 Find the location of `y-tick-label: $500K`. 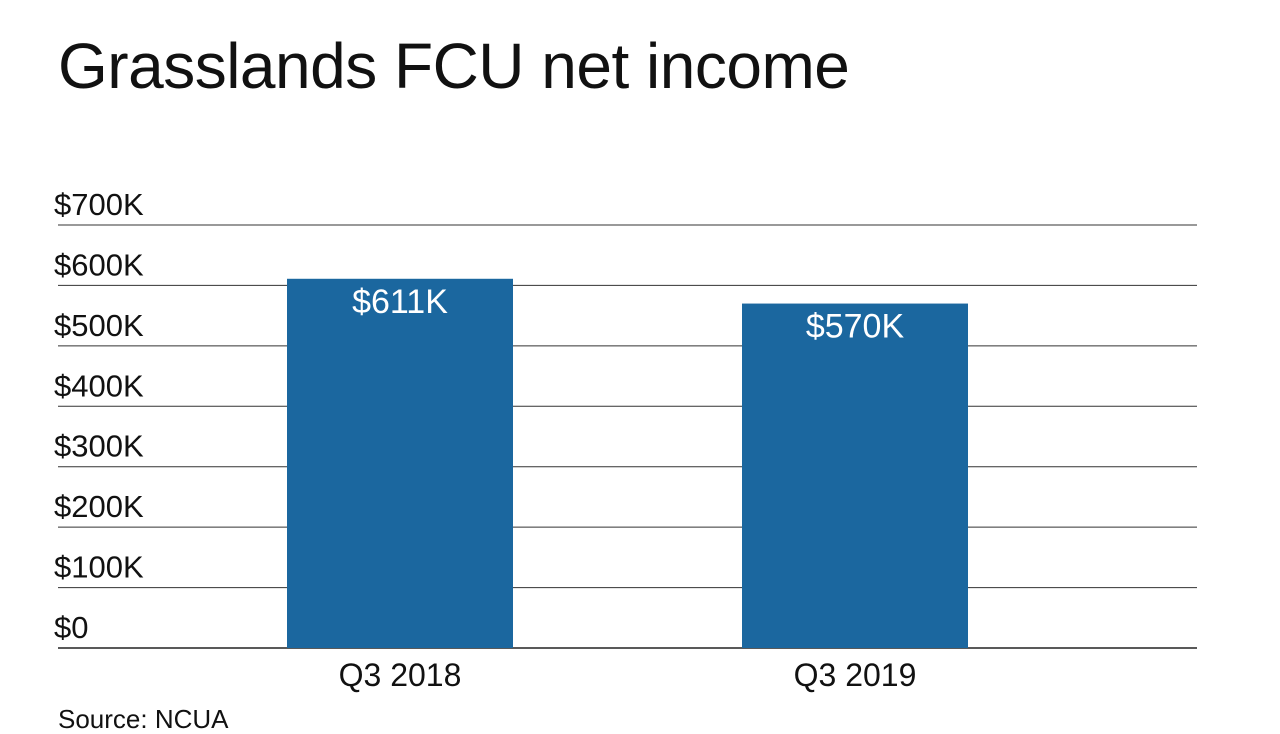

y-tick-label: $500K is located at coordinates (99, 325).